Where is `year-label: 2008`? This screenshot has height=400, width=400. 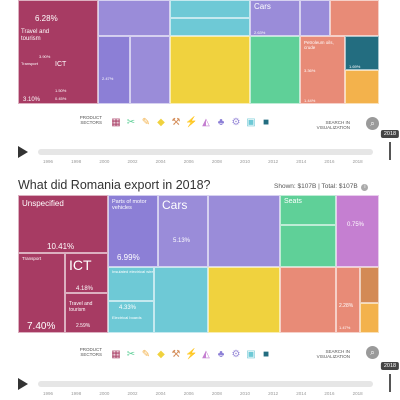 year-label: 2008 is located at coordinates (216, 393).